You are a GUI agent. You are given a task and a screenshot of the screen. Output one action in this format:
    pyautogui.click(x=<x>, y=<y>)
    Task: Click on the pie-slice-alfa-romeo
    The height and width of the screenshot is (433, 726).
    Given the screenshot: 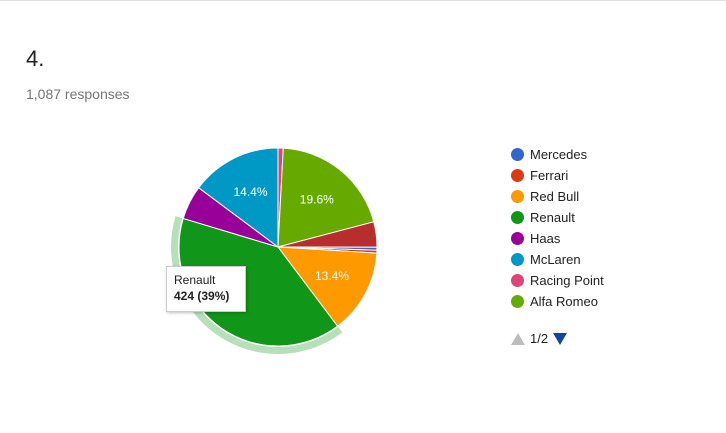 What is the action you would take?
    pyautogui.click(x=326, y=197)
    